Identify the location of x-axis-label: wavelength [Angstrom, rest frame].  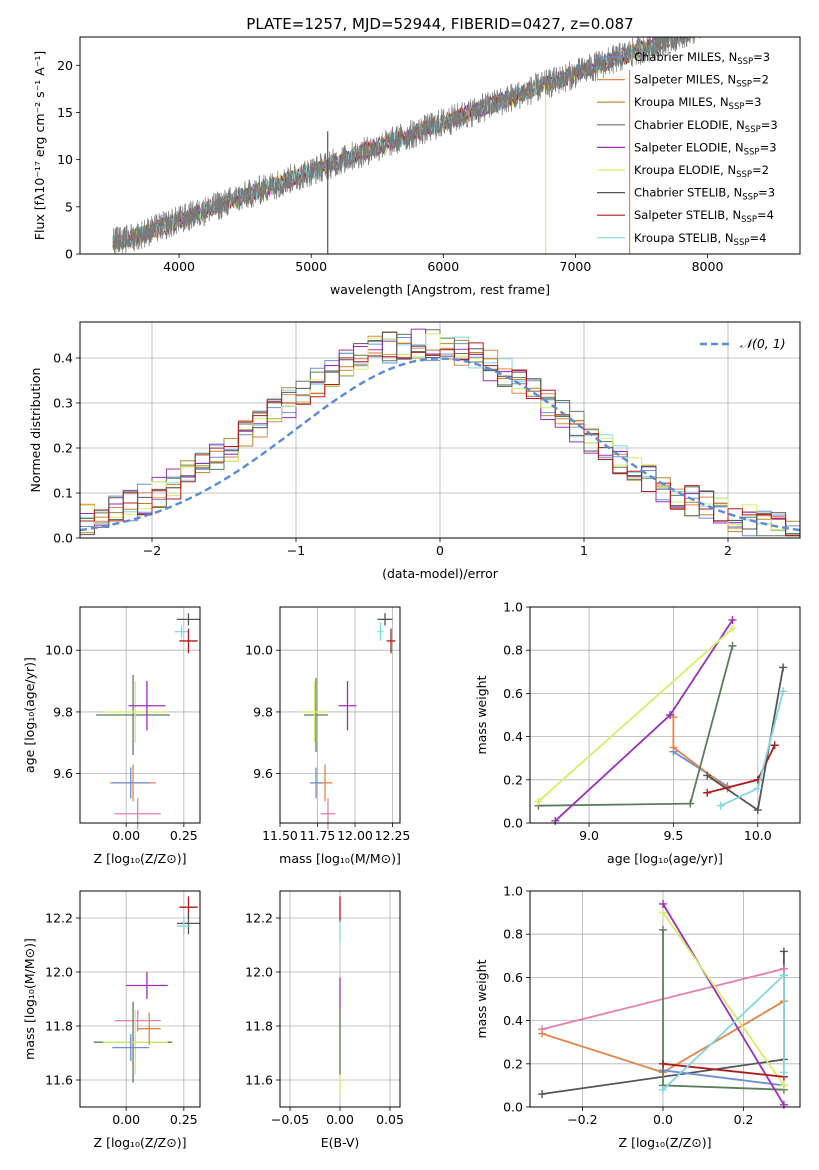
(440, 289).